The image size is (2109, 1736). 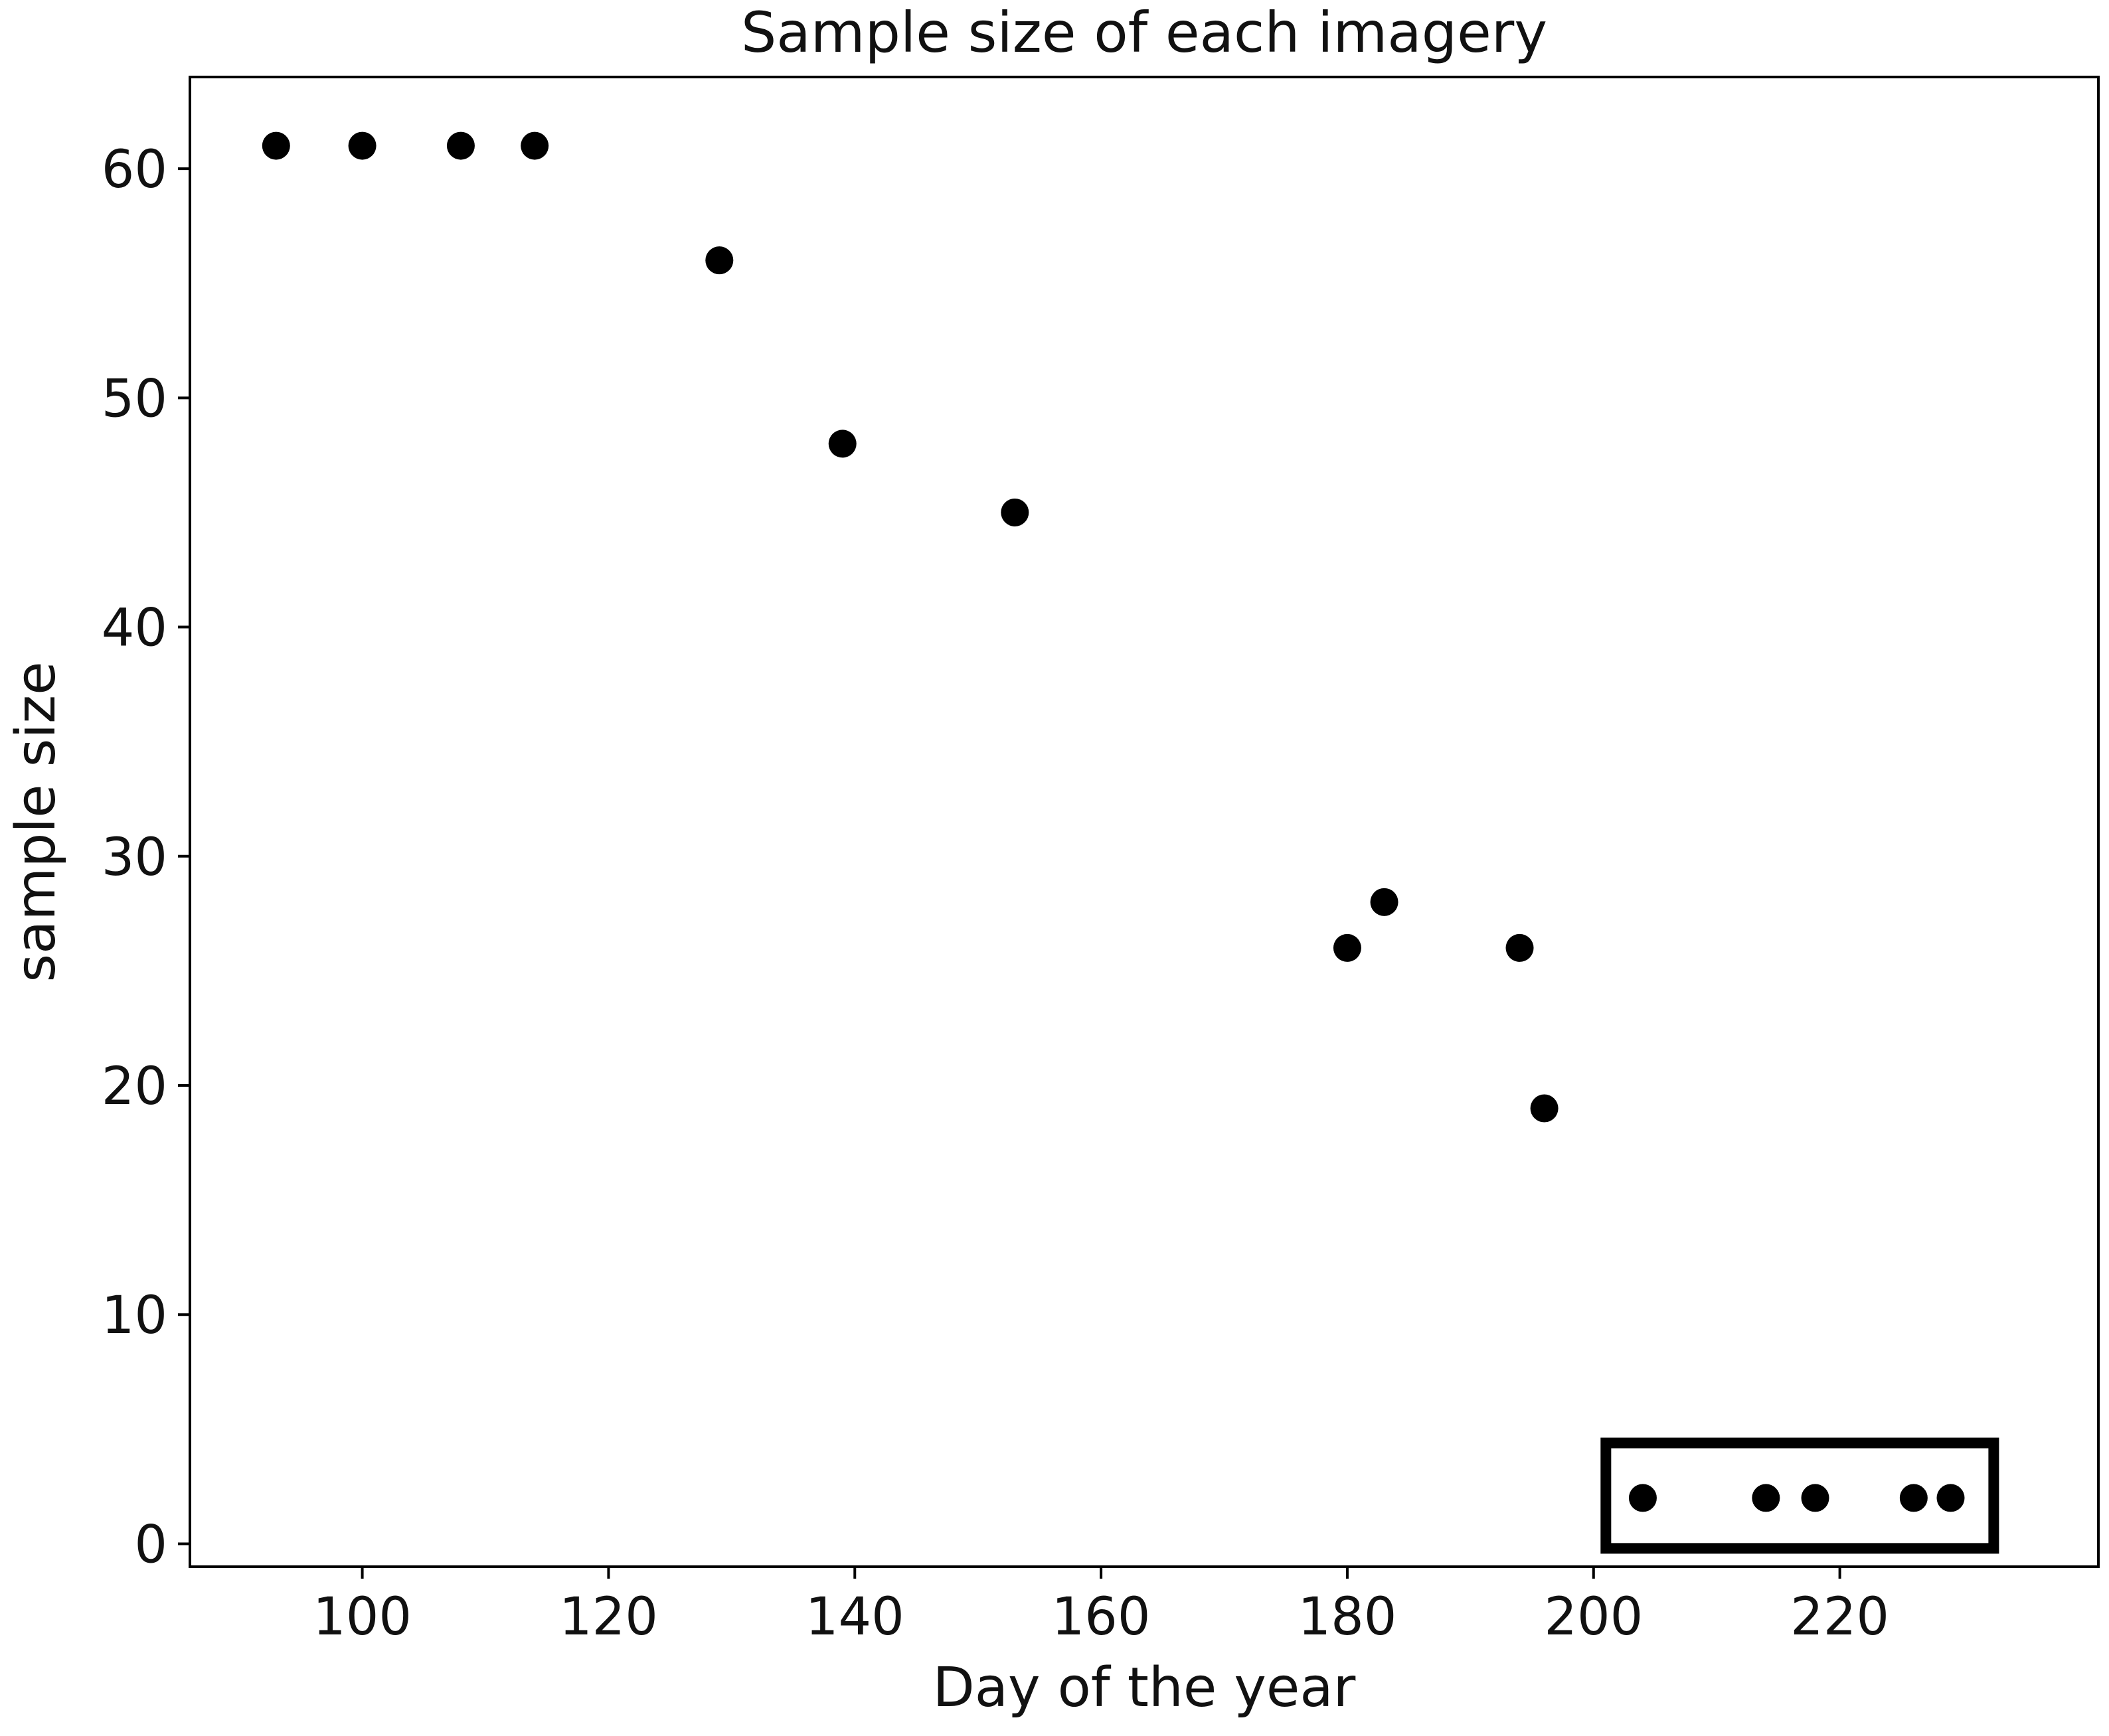 I want to click on y-axis: 0 10 20 30 40 50 60, so click(x=146, y=858).